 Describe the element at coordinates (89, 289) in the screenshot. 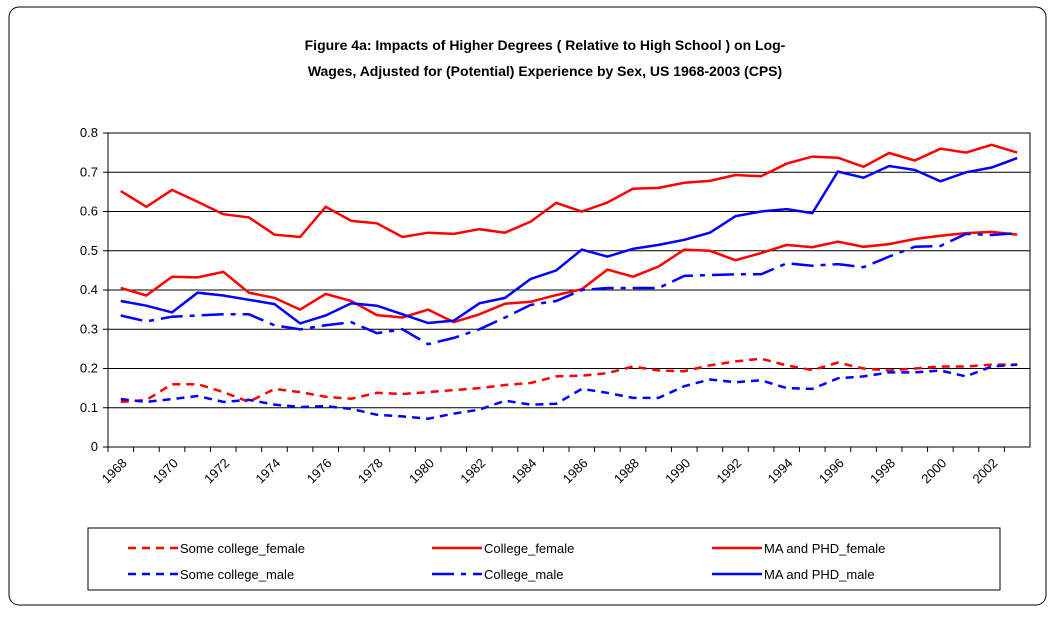

I see `y-tick-label: 0.4` at that location.